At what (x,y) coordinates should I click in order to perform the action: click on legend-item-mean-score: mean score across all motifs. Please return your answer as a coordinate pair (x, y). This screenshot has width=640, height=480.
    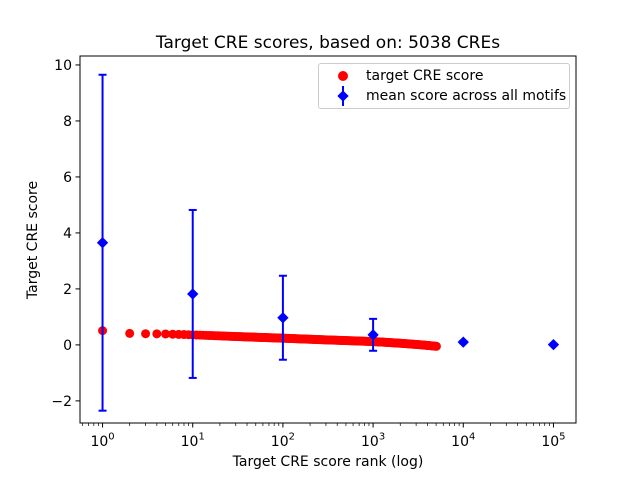
    Looking at the image, I should click on (444, 96).